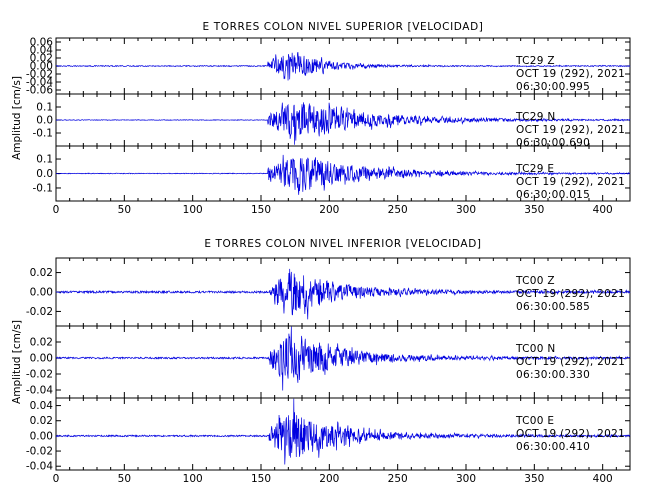 The height and width of the screenshot is (500, 650). I want to click on station-component-label: TC00 E, so click(534, 421).